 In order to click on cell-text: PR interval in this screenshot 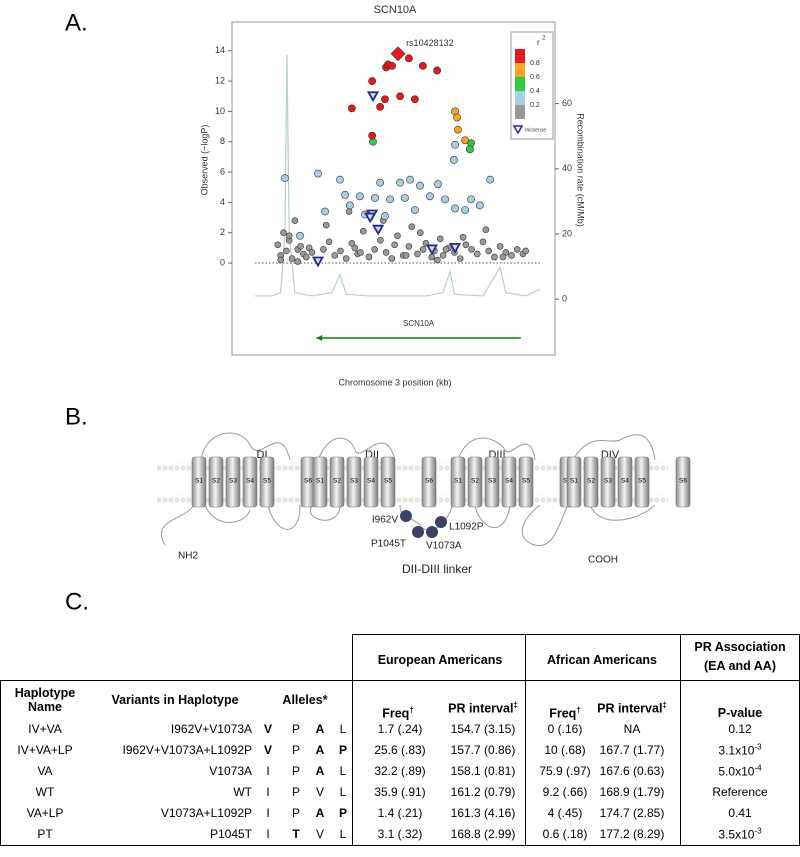, I will do `click(630, 708)`.